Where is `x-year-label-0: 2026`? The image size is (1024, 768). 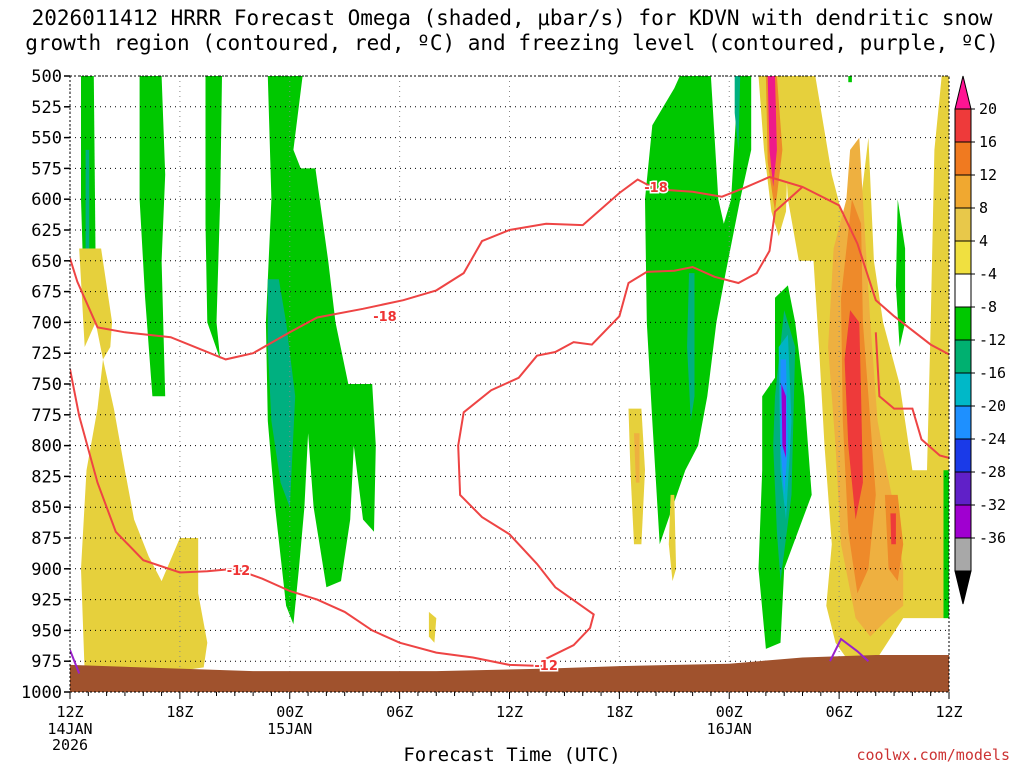 x-year-label-0: 2026 is located at coordinates (70, 745).